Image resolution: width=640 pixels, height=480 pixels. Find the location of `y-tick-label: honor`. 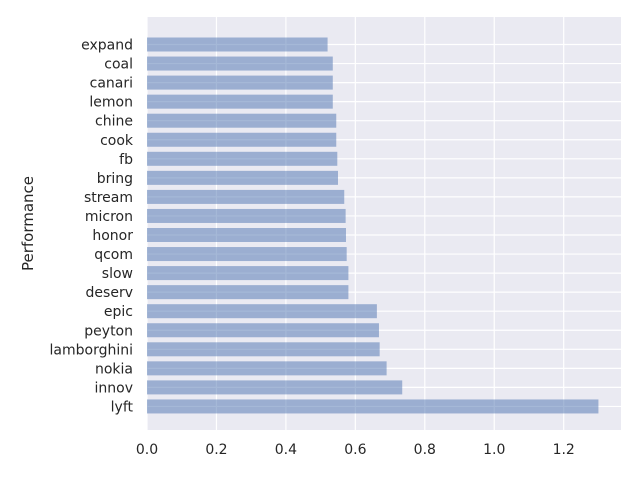

y-tick-label: honor is located at coordinates (112, 236).